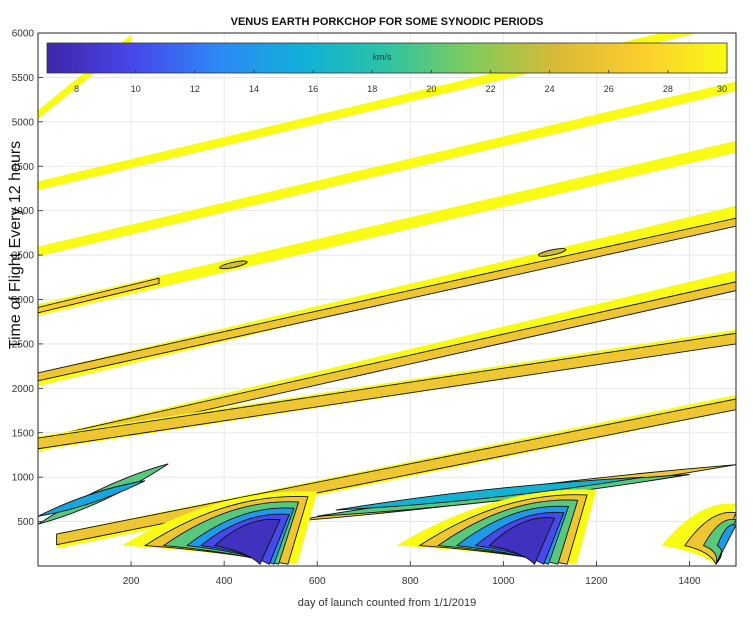 This screenshot has width=753, height=619. What do you see at coordinates (382, 57) in the screenshot?
I see `colorbar-label: km/s` at bounding box center [382, 57].